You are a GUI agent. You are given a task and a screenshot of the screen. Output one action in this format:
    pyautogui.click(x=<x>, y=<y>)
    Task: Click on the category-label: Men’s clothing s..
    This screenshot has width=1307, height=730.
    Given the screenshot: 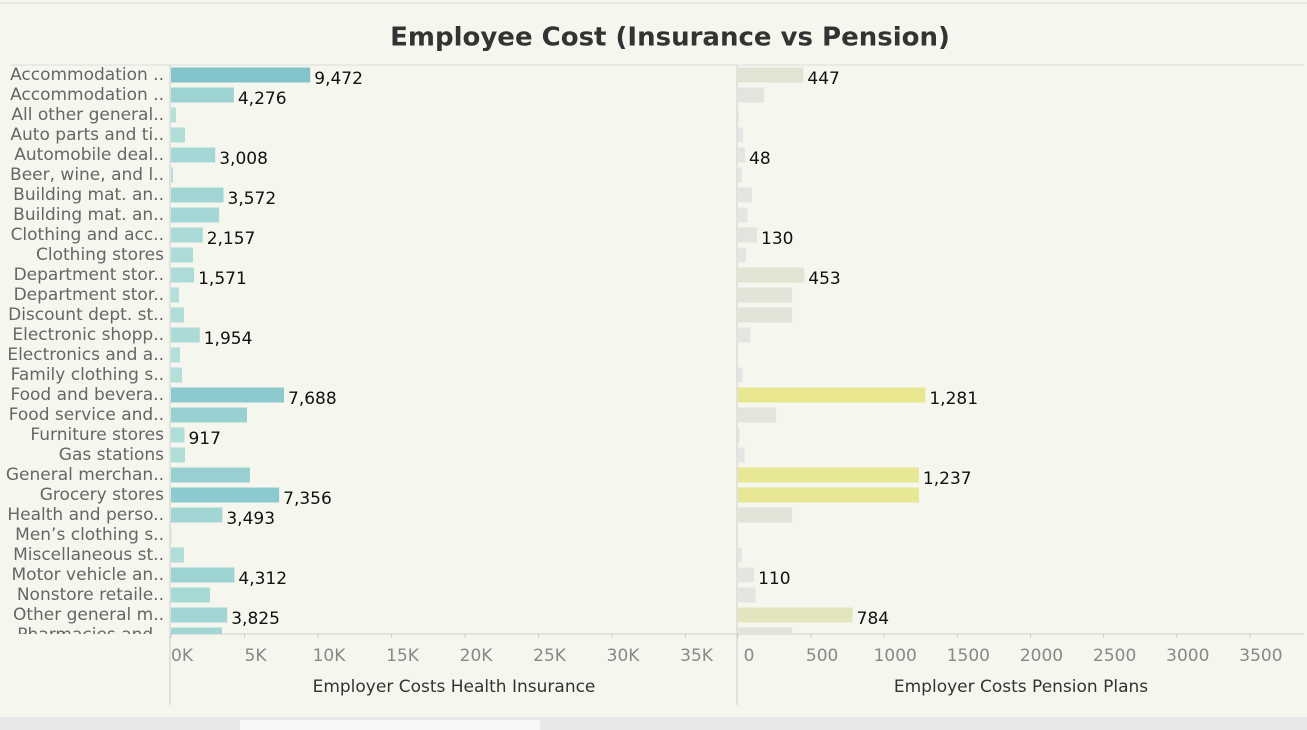 What is the action you would take?
    pyautogui.click(x=89, y=535)
    